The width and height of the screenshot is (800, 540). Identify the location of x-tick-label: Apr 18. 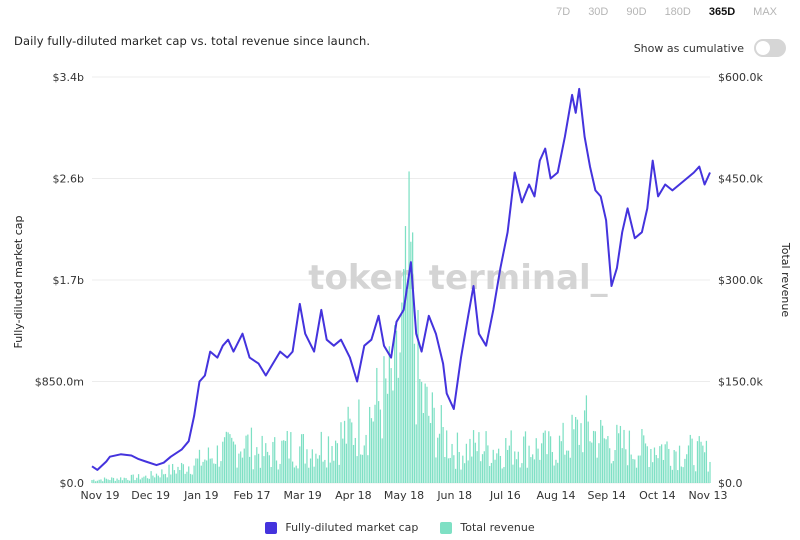
(353, 495).